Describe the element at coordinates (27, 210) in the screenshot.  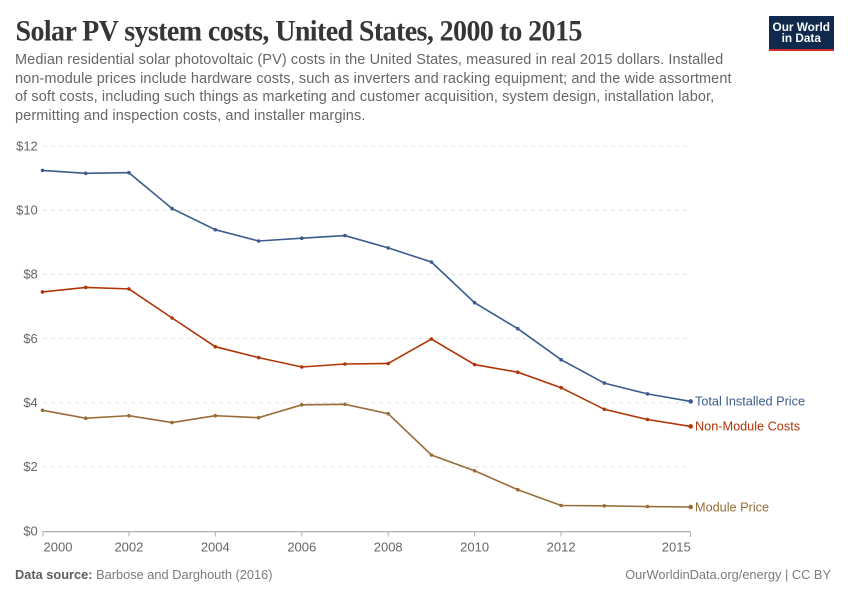
I see `svg-text: $10` at that location.